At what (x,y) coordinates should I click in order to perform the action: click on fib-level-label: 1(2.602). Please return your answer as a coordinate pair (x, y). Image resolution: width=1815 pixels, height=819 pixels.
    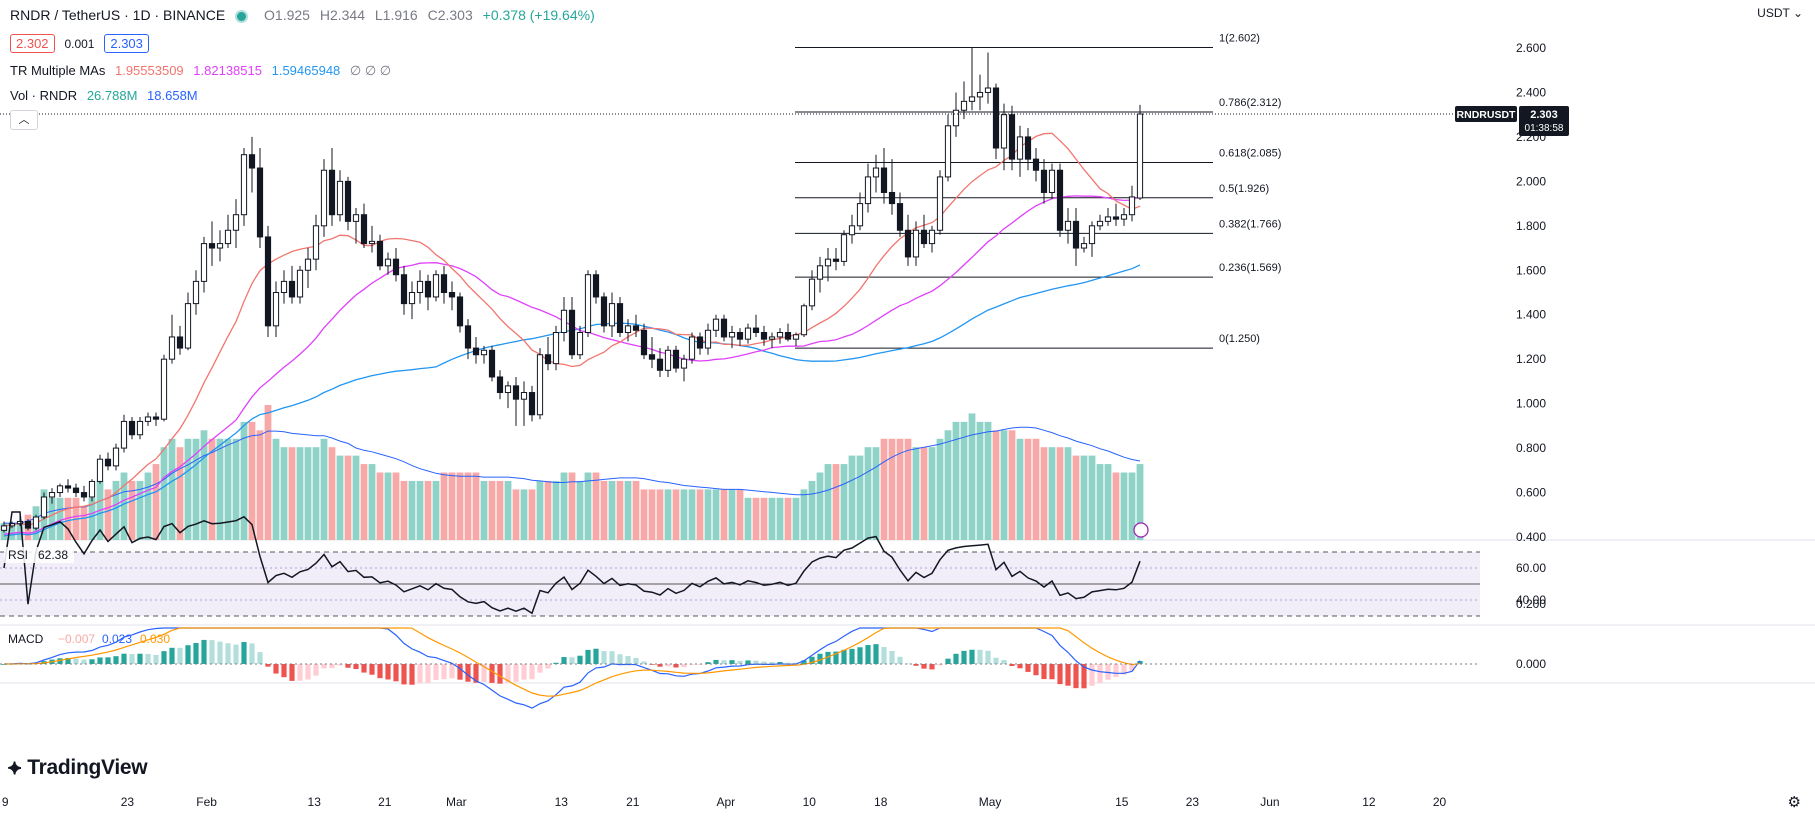
    Looking at the image, I should click on (1239, 39).